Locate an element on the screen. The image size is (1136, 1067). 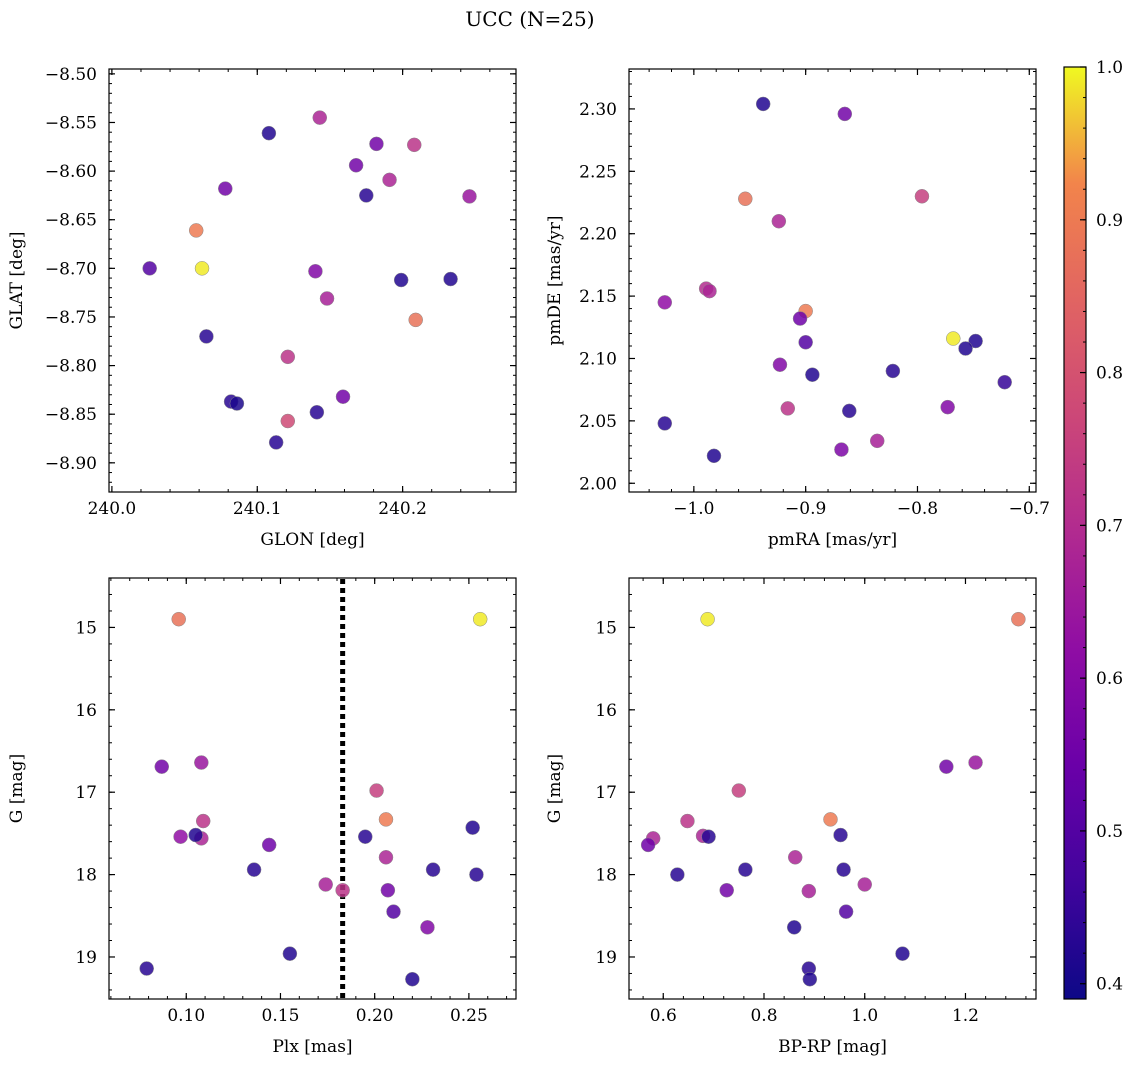
colorbar-tick-label: 0.6 is located at coordinates (1109, 679).